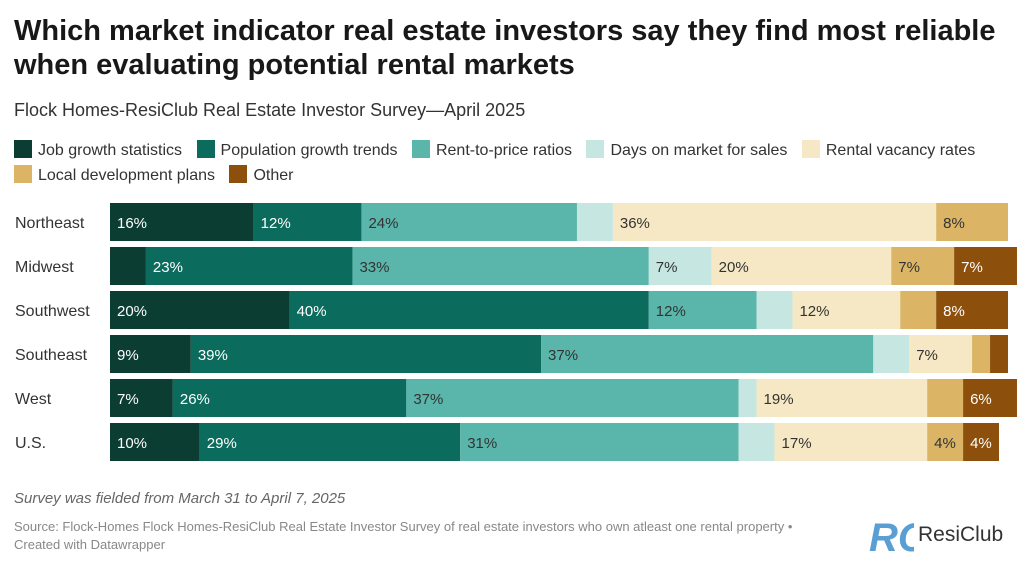  What do you see at coordinates (504, 150) in the screenshot?
I see `legend-label: Rent-to-price ratios` at bounding box center [504, 150].